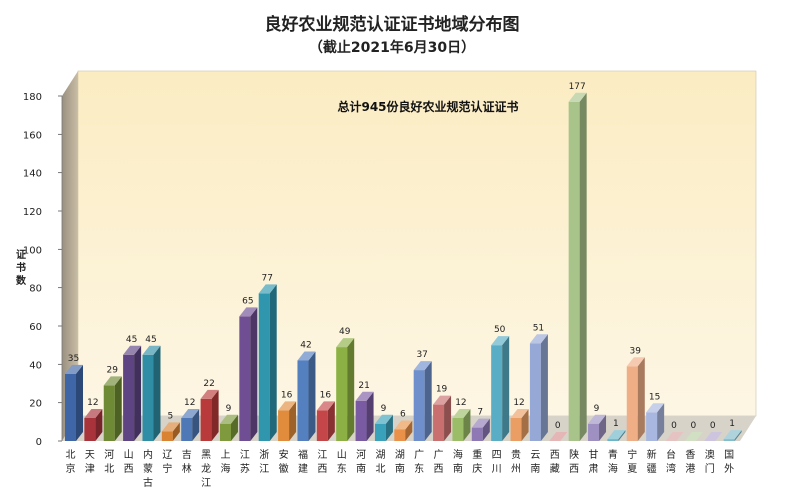 The image size is (785, 501). What do you see at coordinates (477, 468) in the screenshot?
I see `x-tick-label-char: 庆` at bounding box center [477, 468].